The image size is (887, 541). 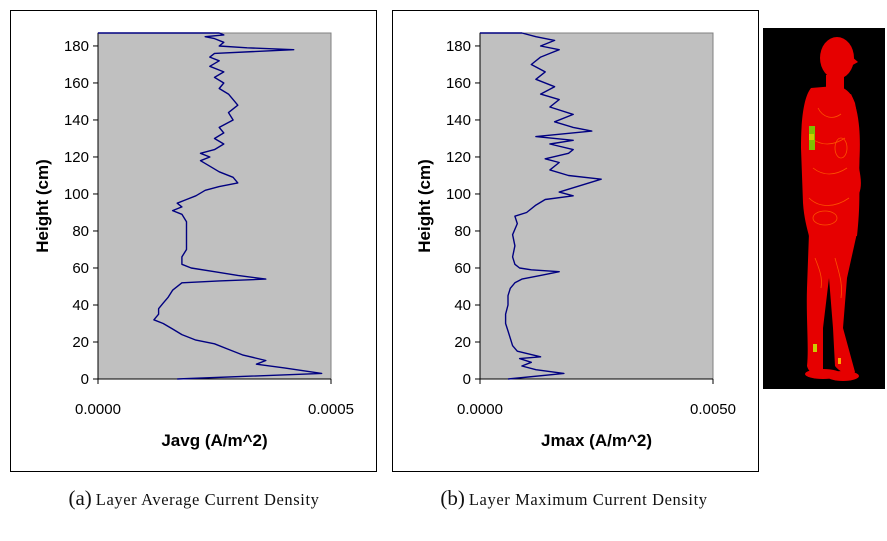 I want to click on x-tick-label: 0.0050, so click(x=713, y=409).